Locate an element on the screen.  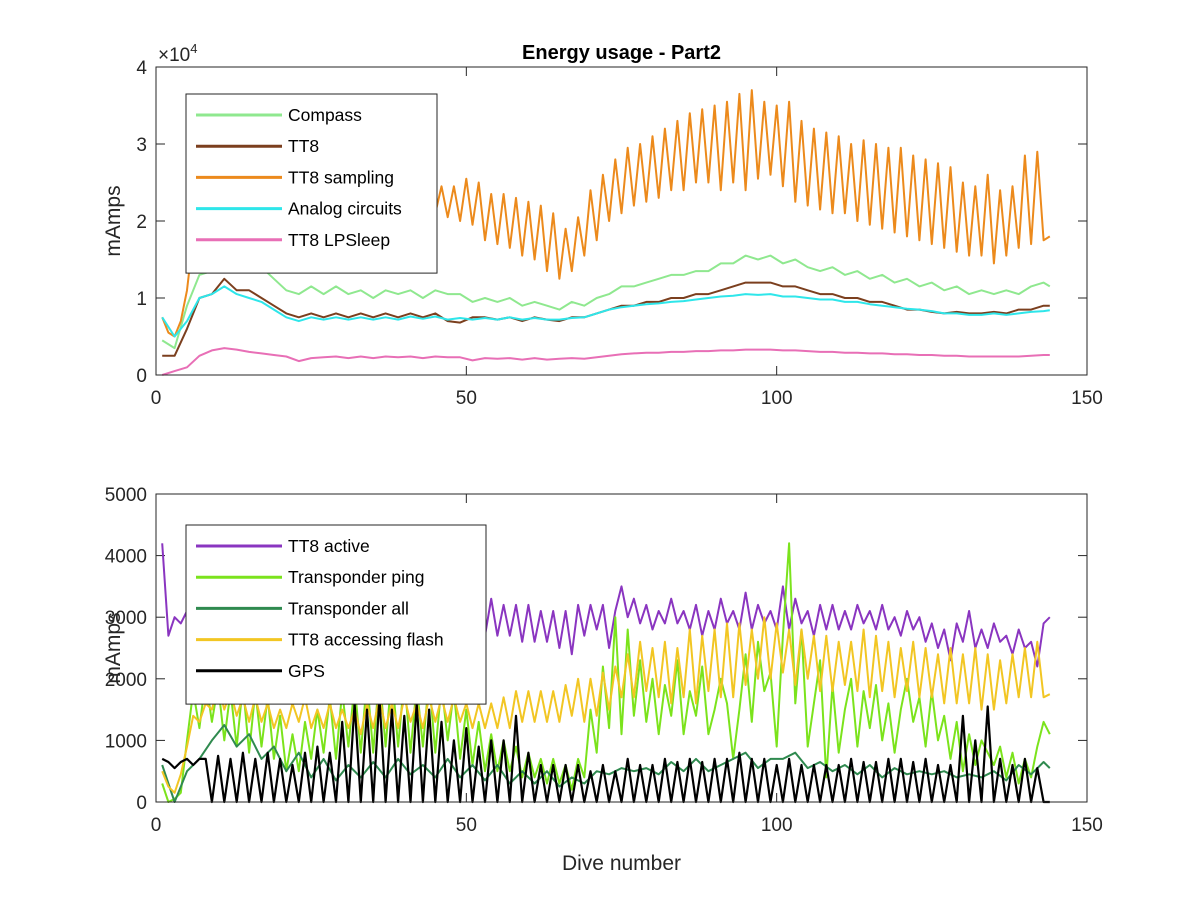
y-tick-label: 3 is located at coordinates (141, 145).